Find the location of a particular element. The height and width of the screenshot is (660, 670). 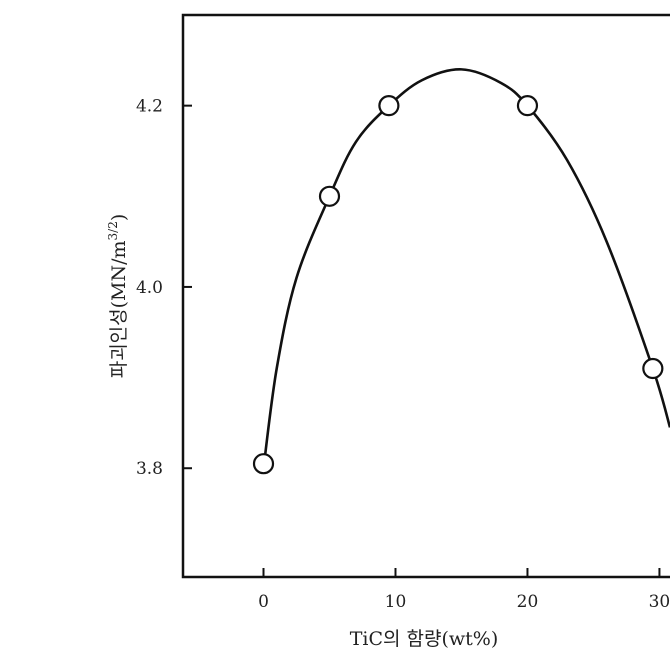

x-tick-label: 0 is located at coordinates (263, 602).